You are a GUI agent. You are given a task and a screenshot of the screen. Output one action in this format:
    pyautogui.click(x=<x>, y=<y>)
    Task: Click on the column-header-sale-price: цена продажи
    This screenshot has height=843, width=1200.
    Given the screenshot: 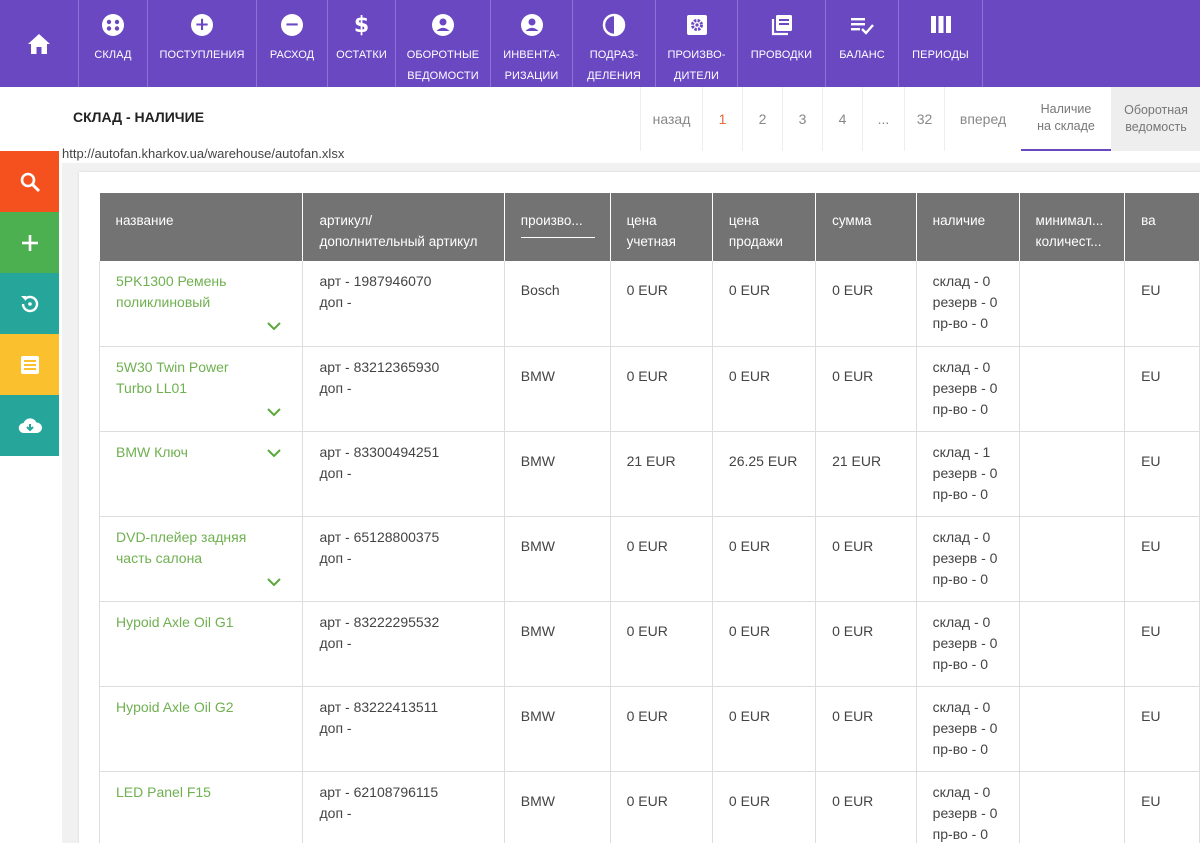 What is the action you would take?
    pyautogui.click(x=764, y=227)
    